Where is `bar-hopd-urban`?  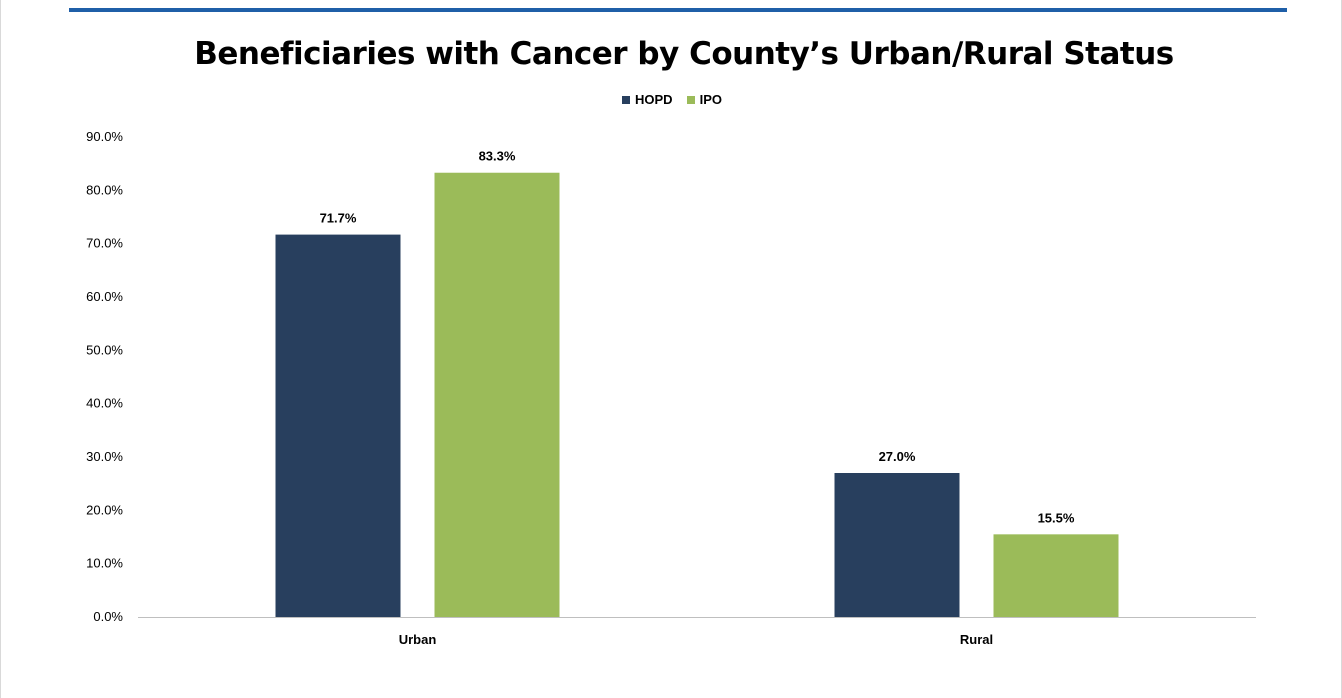 bar-hopd-urban is located at coordinates (338, 426).